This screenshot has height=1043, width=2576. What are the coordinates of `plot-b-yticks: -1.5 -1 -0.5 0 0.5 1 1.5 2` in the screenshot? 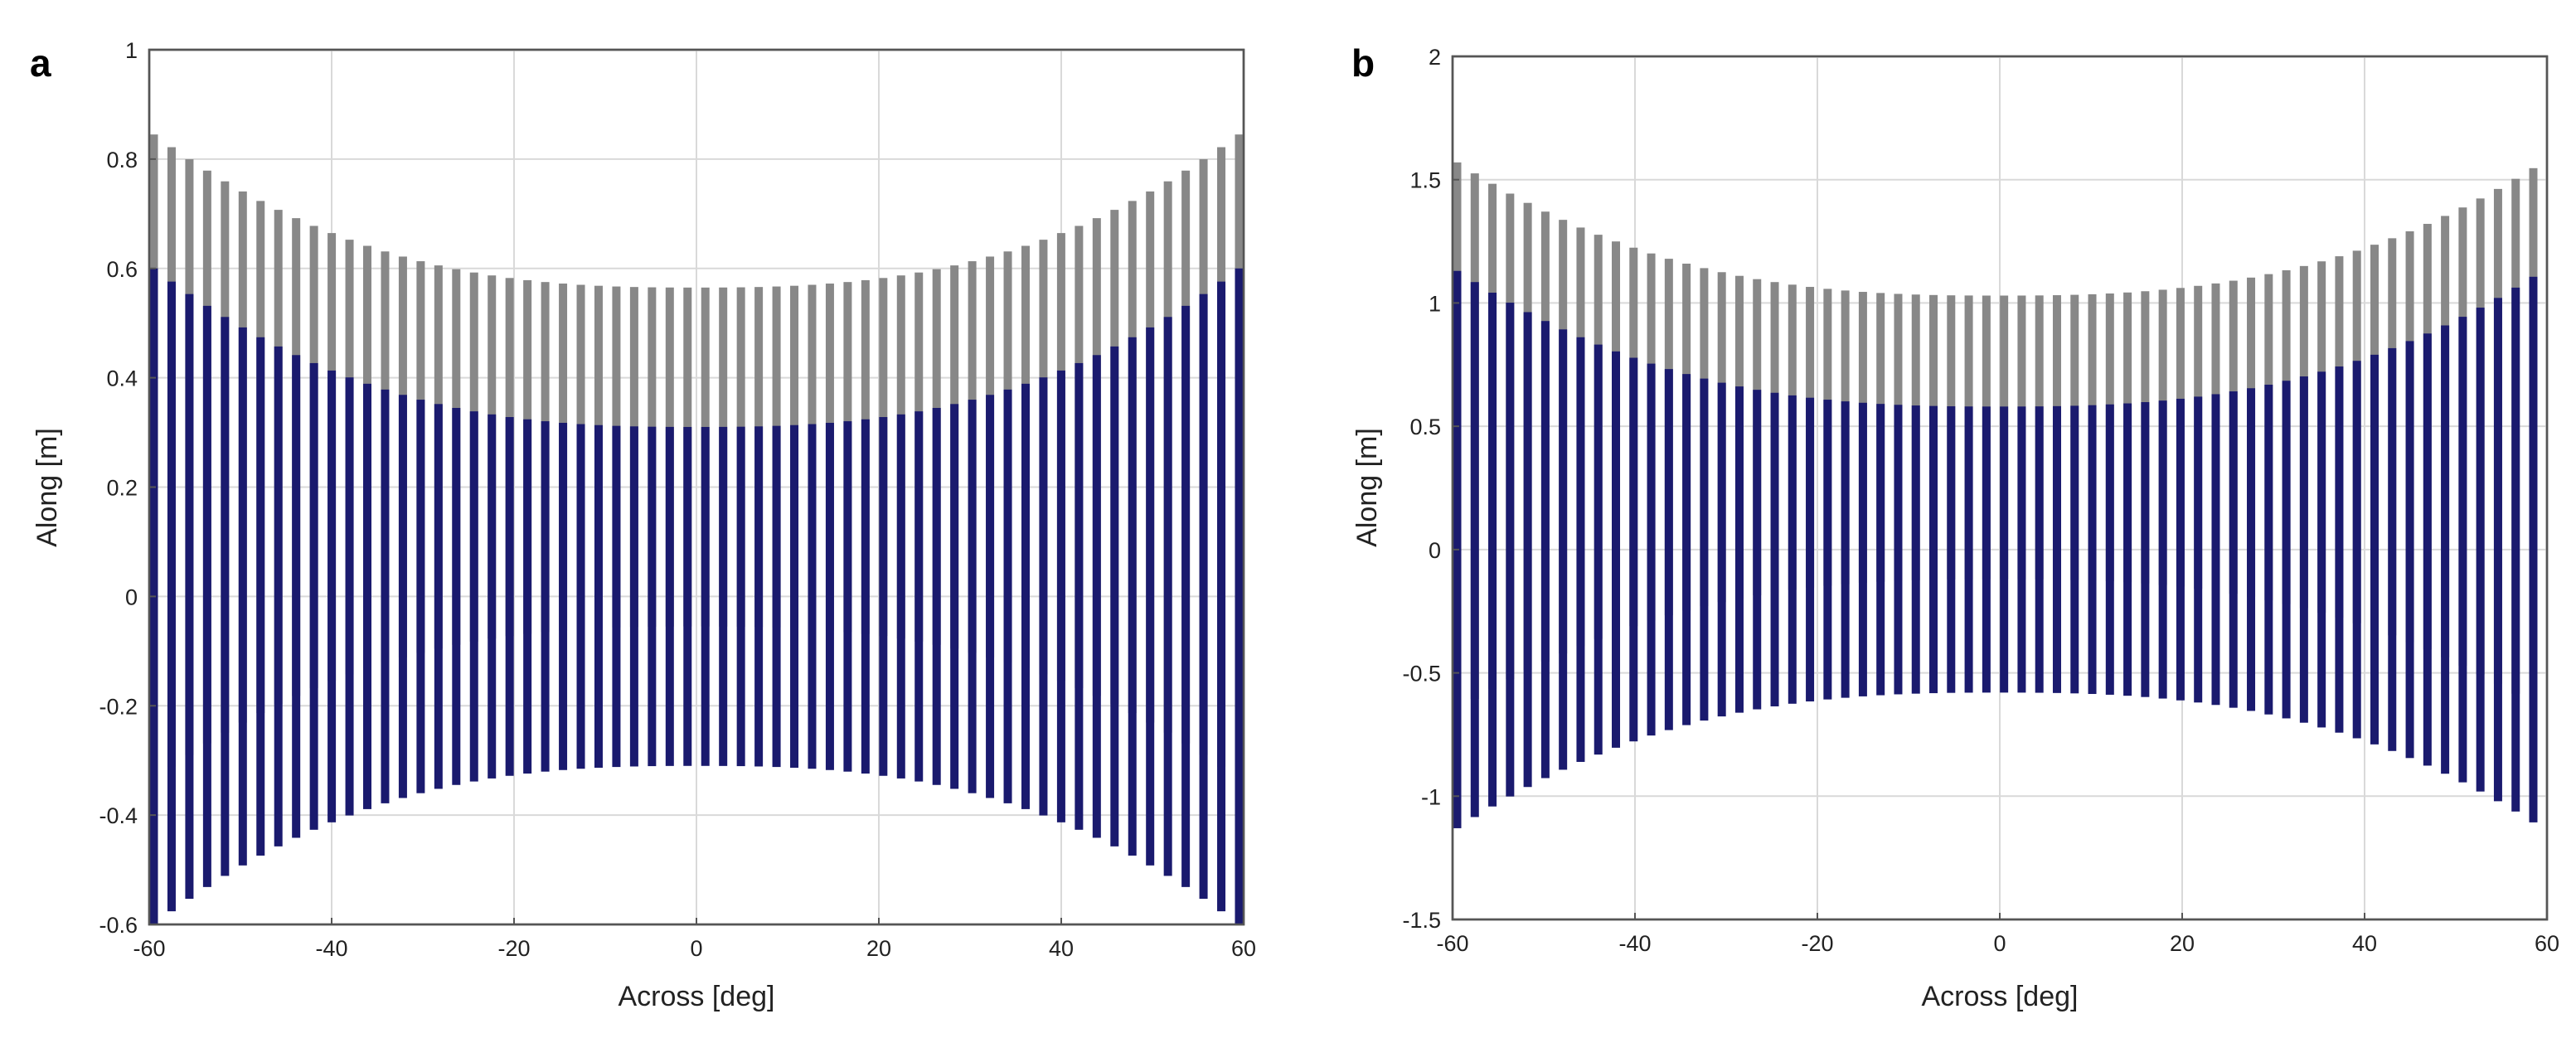 It's located at (1430, 489).